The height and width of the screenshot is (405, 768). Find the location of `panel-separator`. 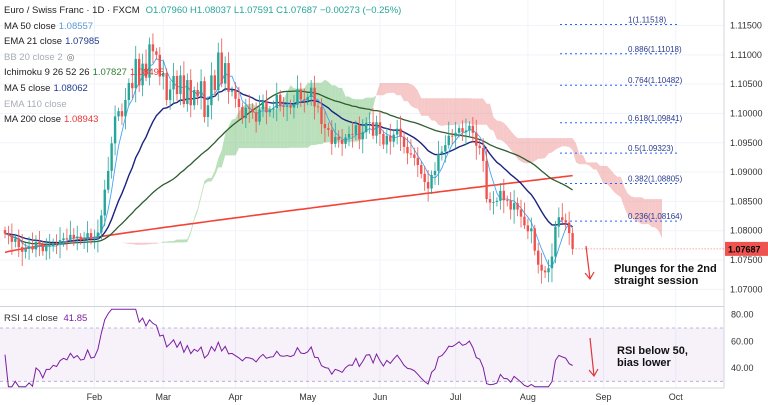

panel-separator is located at coordinates (362, 306).